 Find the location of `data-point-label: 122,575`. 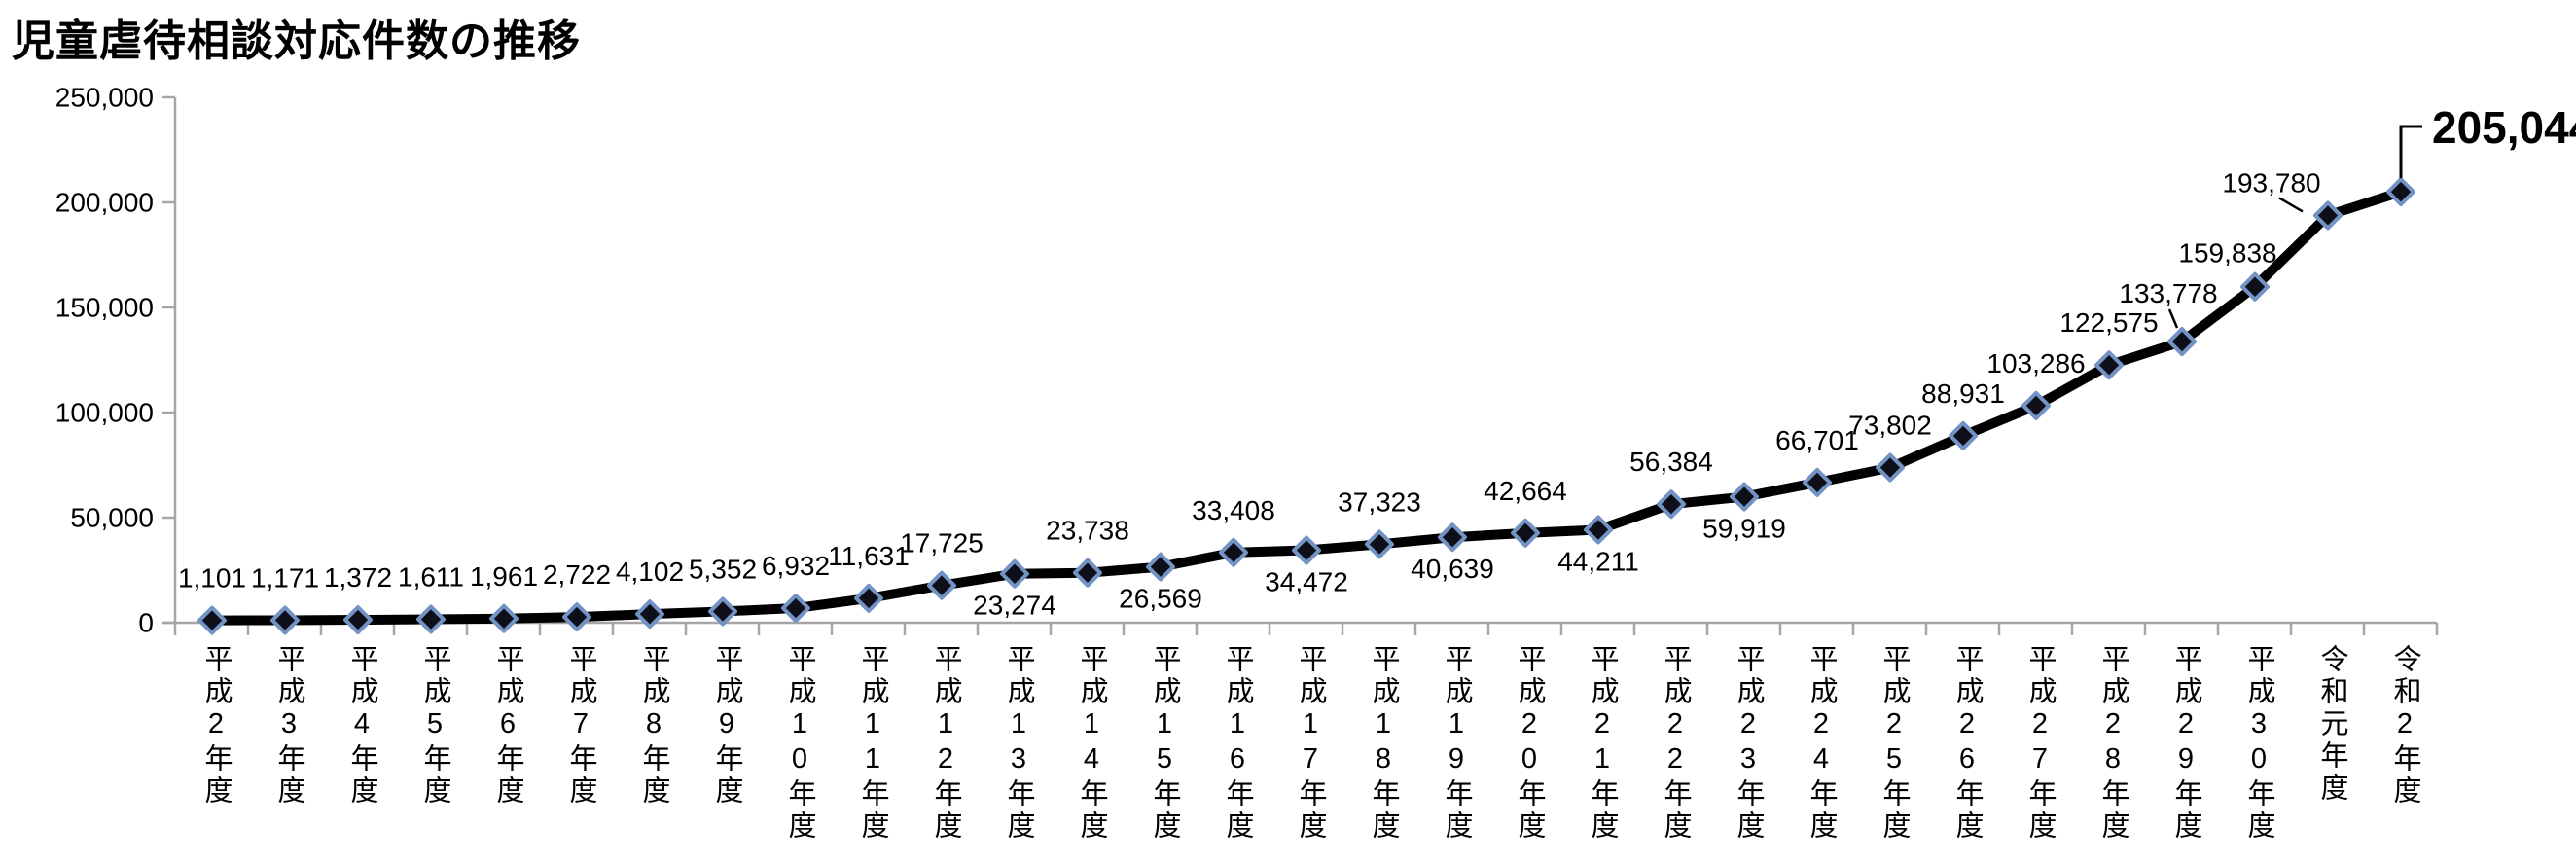

data-point-label: 122,575 is located at coordinates (2108, 322).